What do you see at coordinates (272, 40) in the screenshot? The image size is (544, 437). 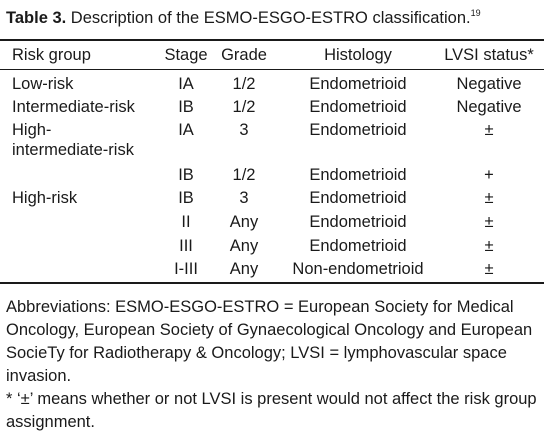 I see `top-rule` at bounding box center [272, 40].